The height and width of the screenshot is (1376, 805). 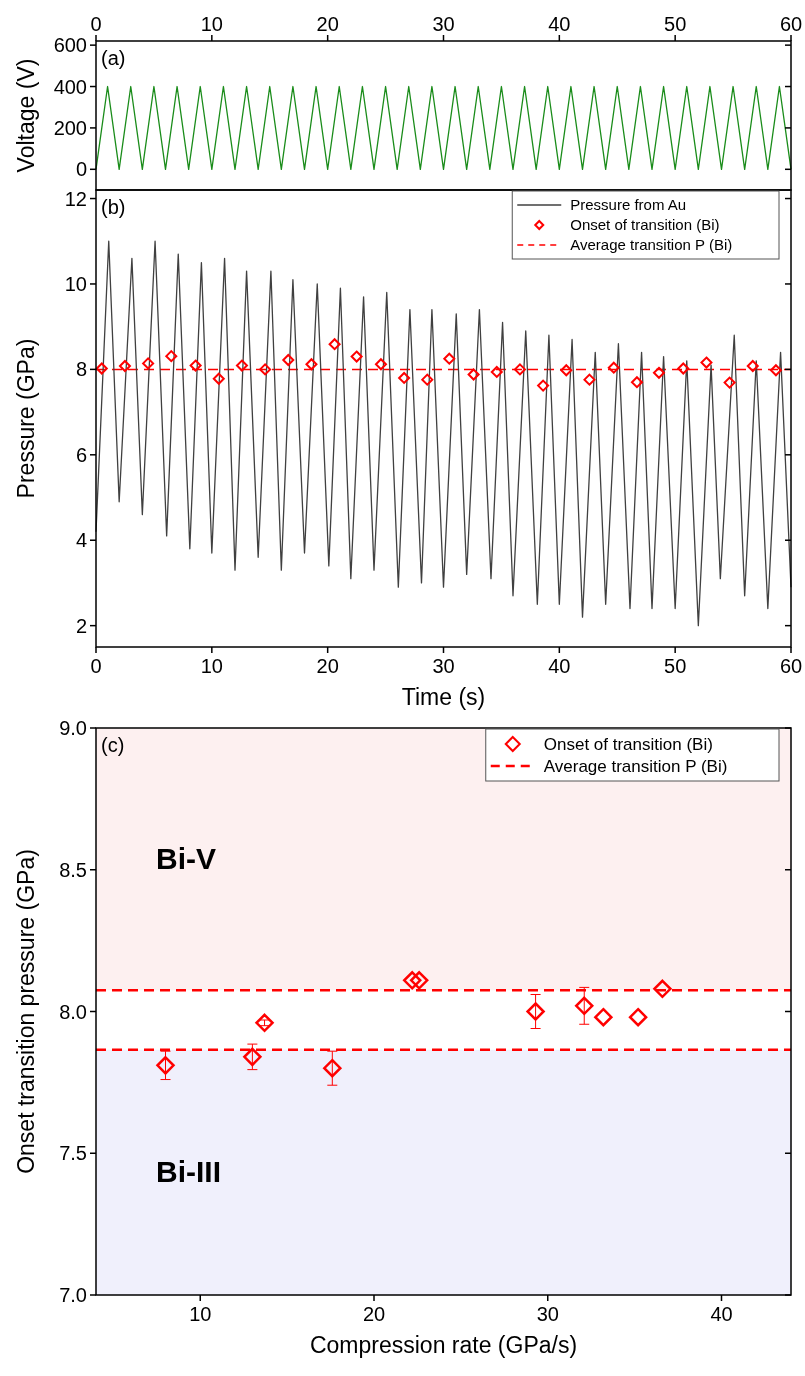 What do you see at coordinates (188, 1172) in the screenshot?
I see `band-label: Bi-III` at bounding box center [188, 1172].